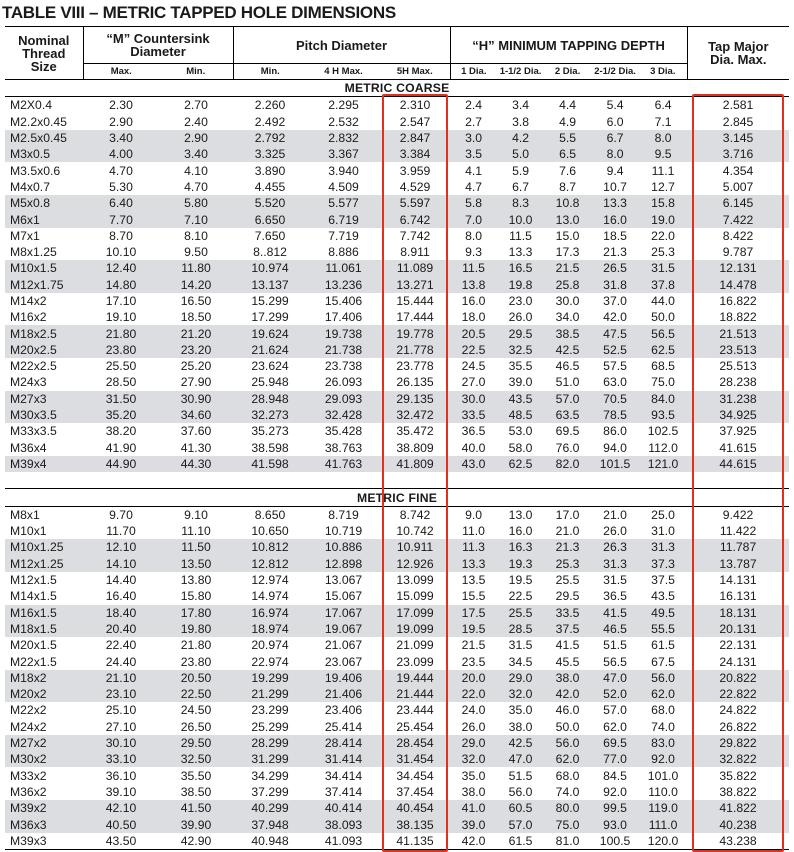 This screenshot has height=852, width=794. Describe the element at coordinates (663, 398) in the screenshot. I see `table-cell: 84.0` at that location.